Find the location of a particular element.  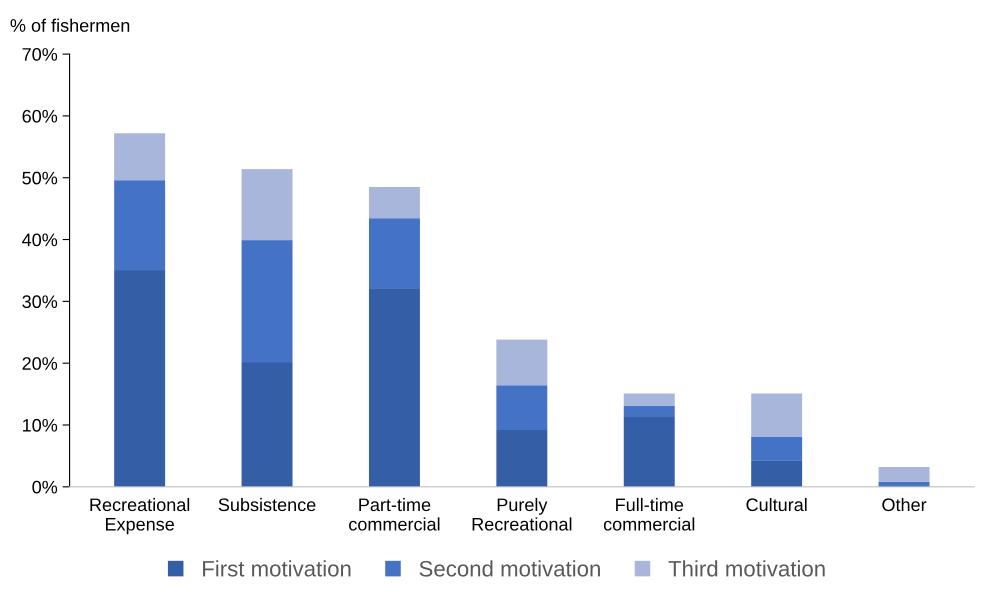

x-tick-label: Purely Recreational is located at coordinates (522, 514).